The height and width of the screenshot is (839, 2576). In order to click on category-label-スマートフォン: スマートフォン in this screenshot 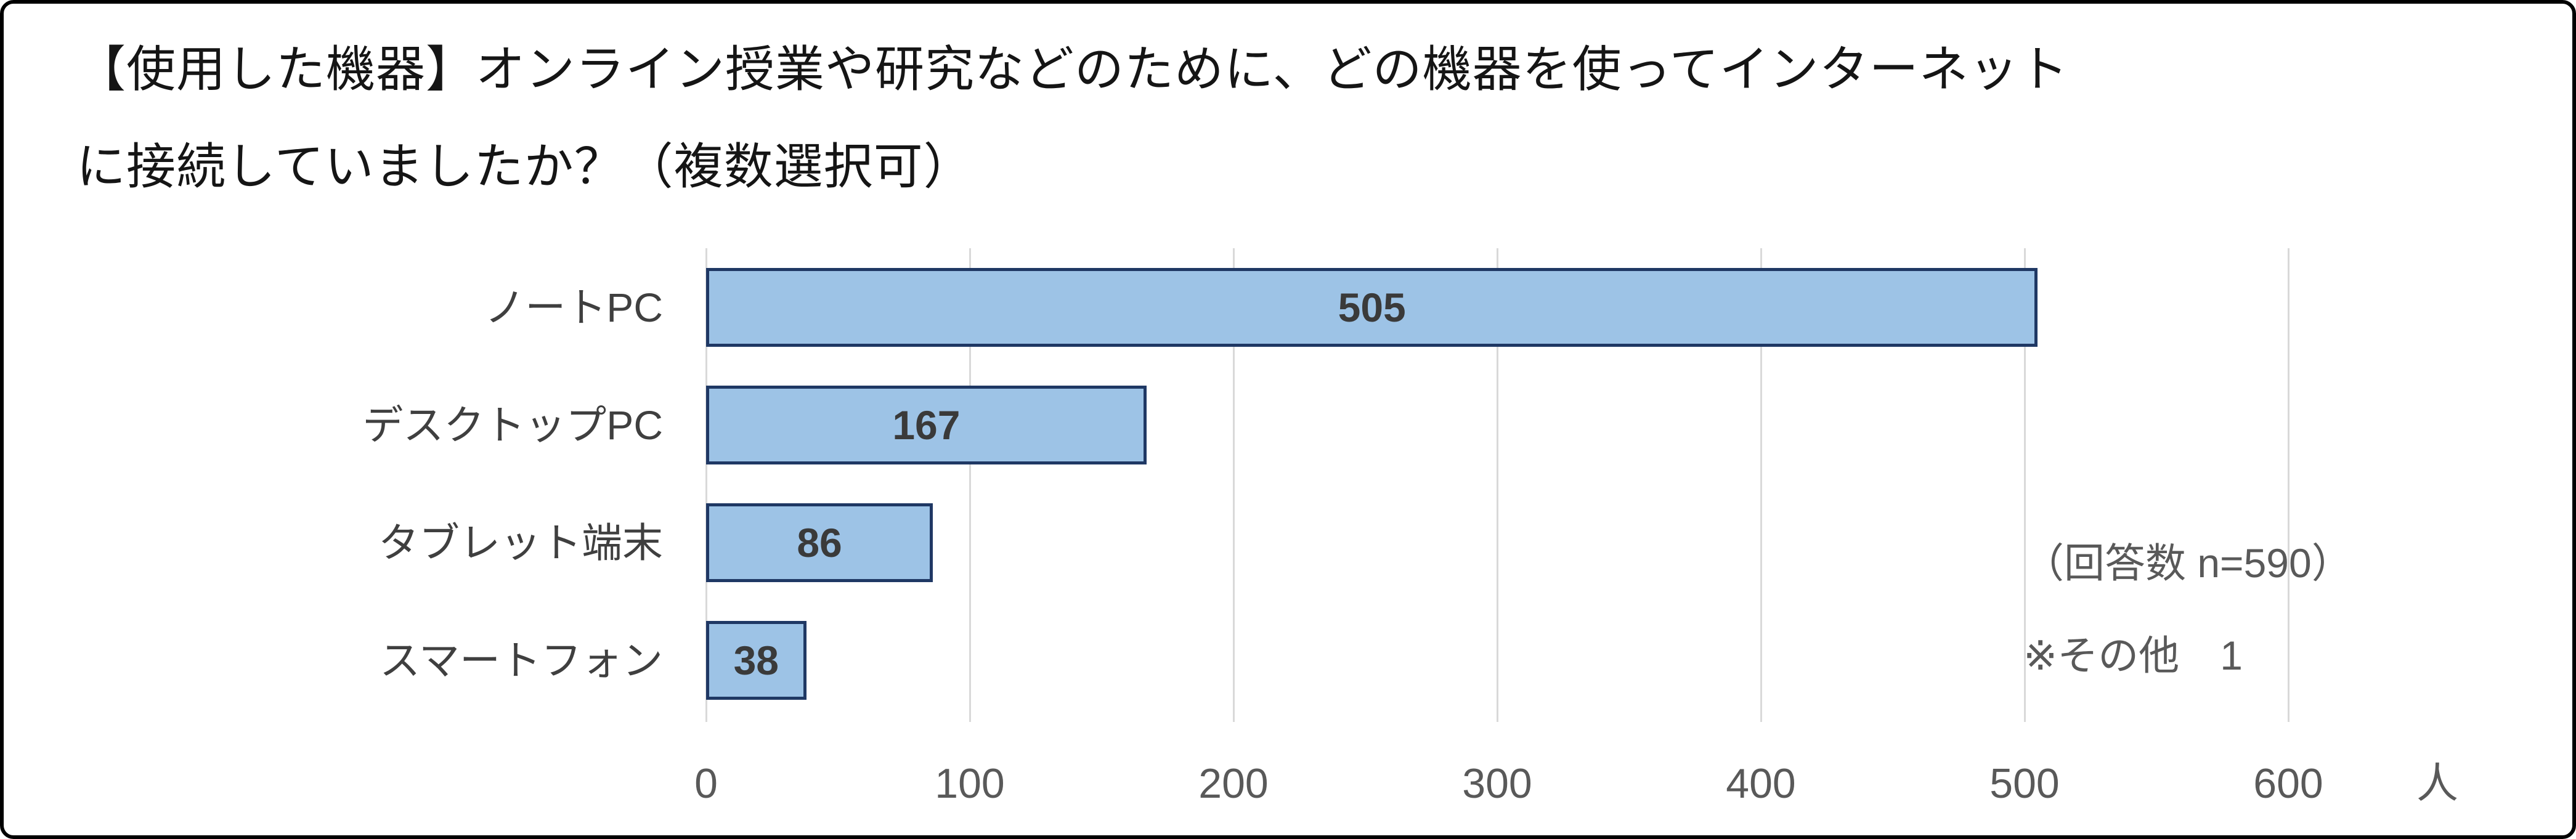, I will do `click(521, 661)`.